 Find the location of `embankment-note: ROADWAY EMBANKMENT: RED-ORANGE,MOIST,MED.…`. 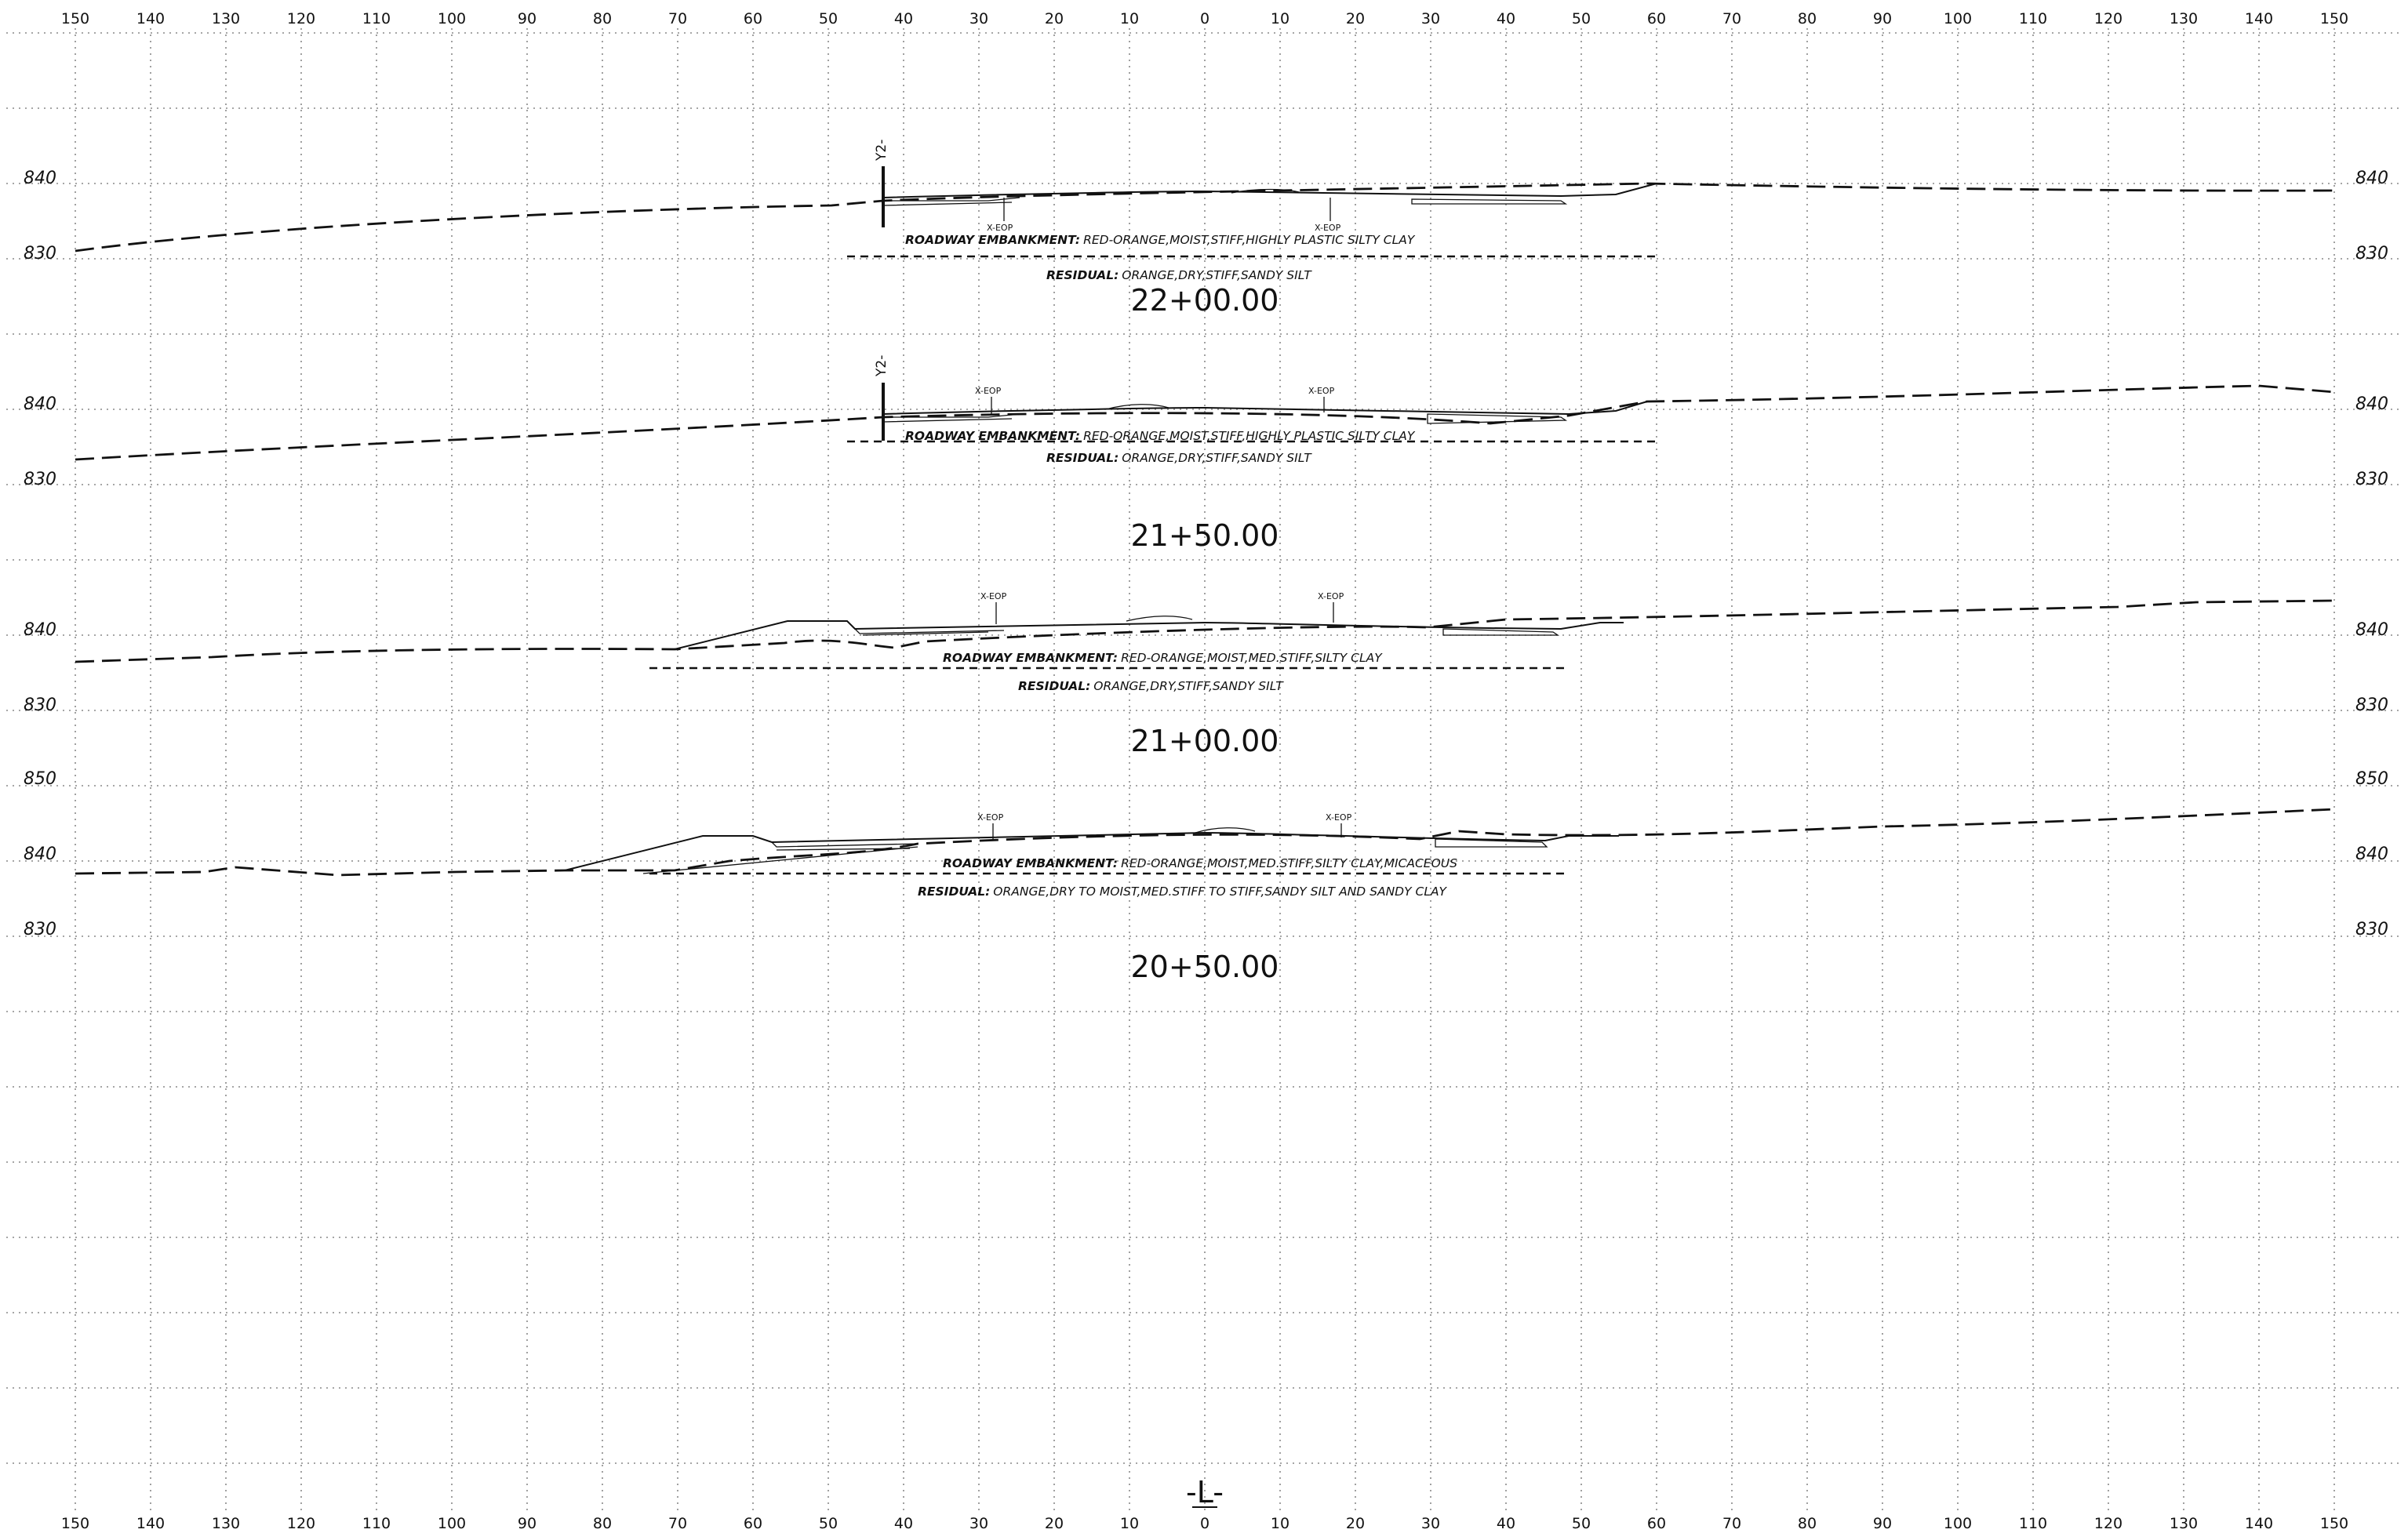

embankment-note: ROADWAY EMBANKMENT: RED-ORANGE,MOIST,MED.… is located at coordinates (1200, 863).